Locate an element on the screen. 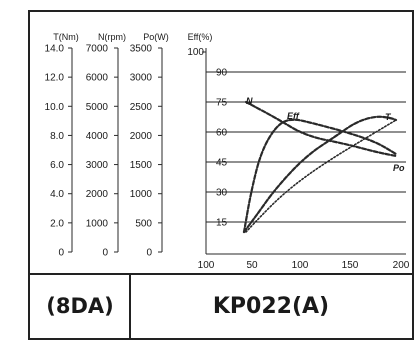  tick-label: 45 is located at coordinates (222, 163).